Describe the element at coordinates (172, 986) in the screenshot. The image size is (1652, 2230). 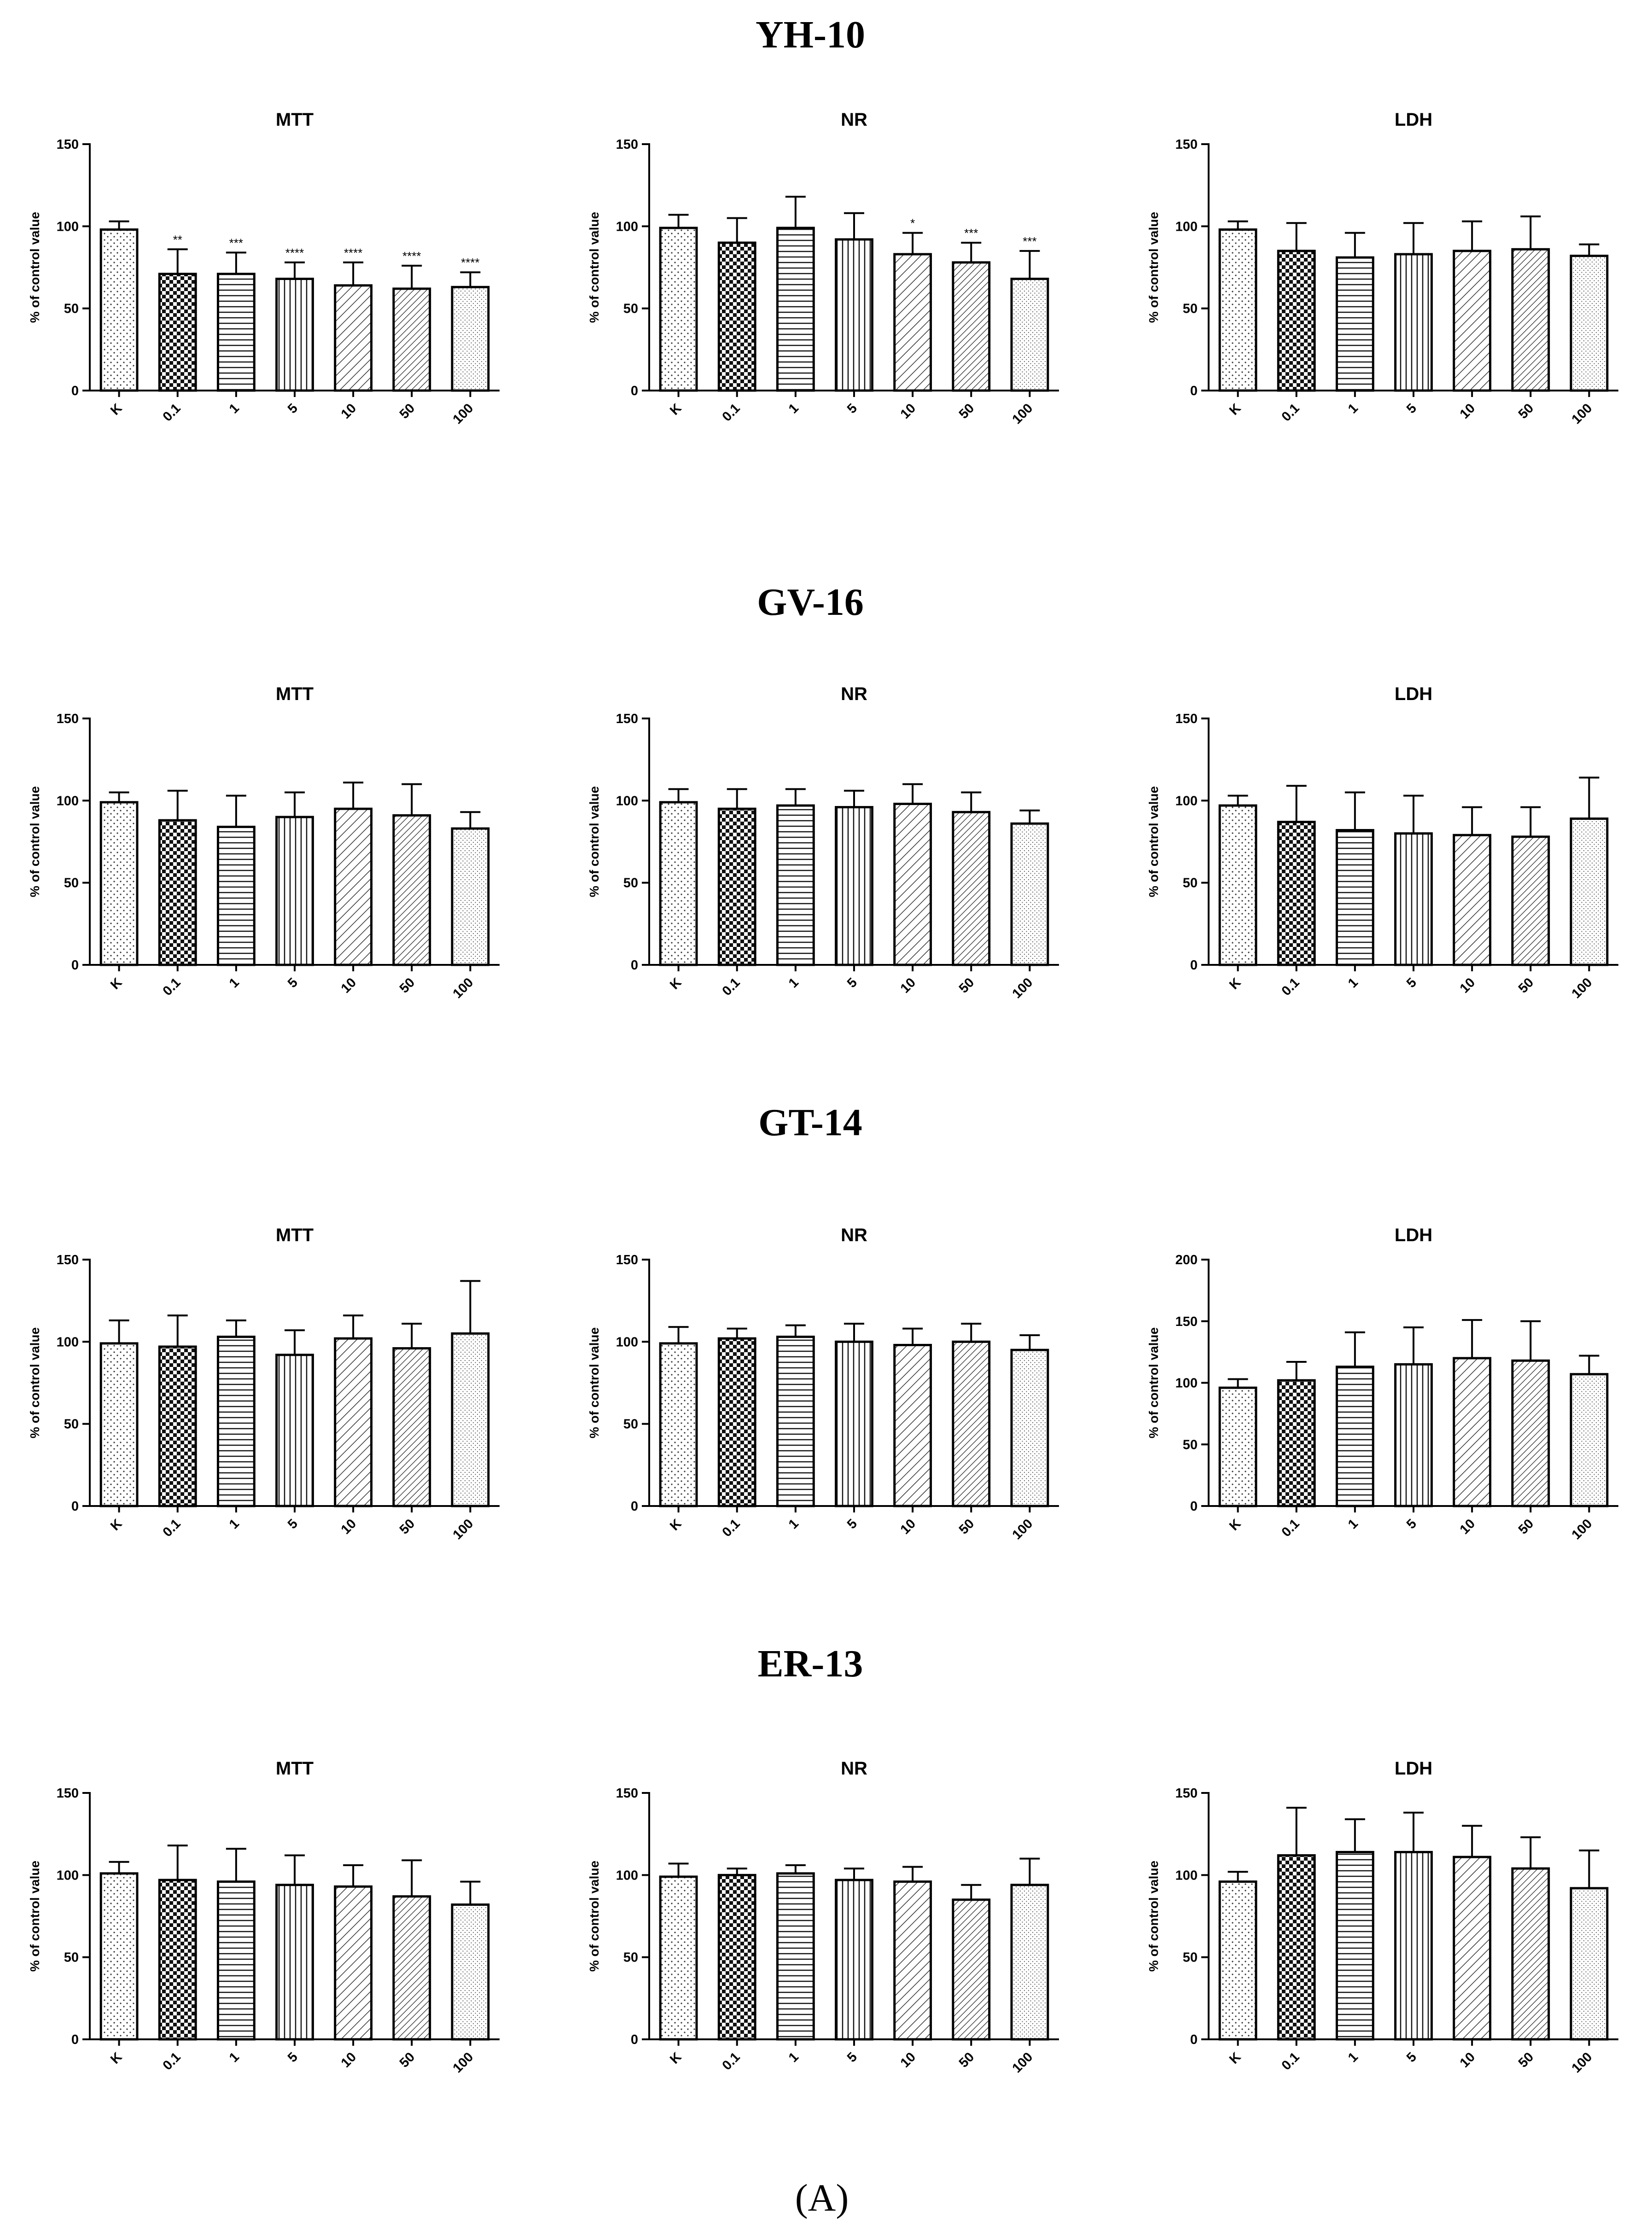
I see `chart-gv-16-mtt-xtick-label: 0.1` at that location.